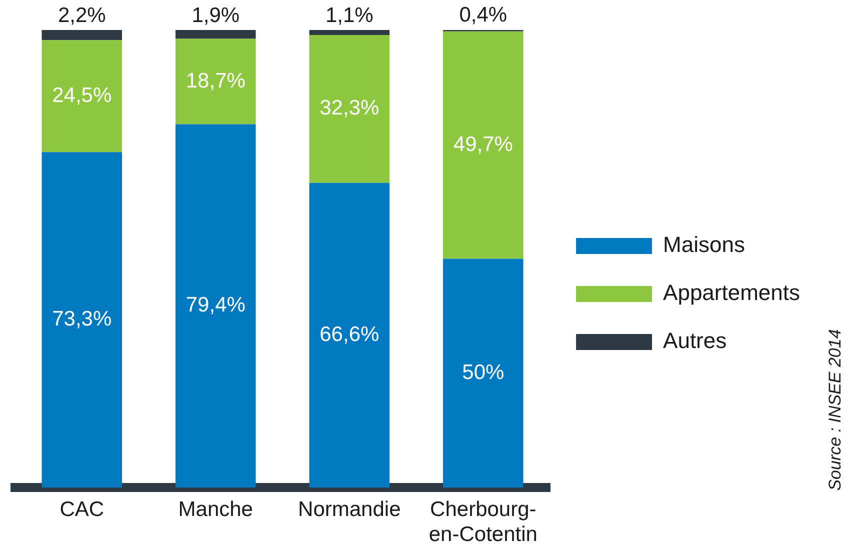  Describe the element at coordinates (704, 245) in the screenshot. I see `legend-label: Maisons` at that location.